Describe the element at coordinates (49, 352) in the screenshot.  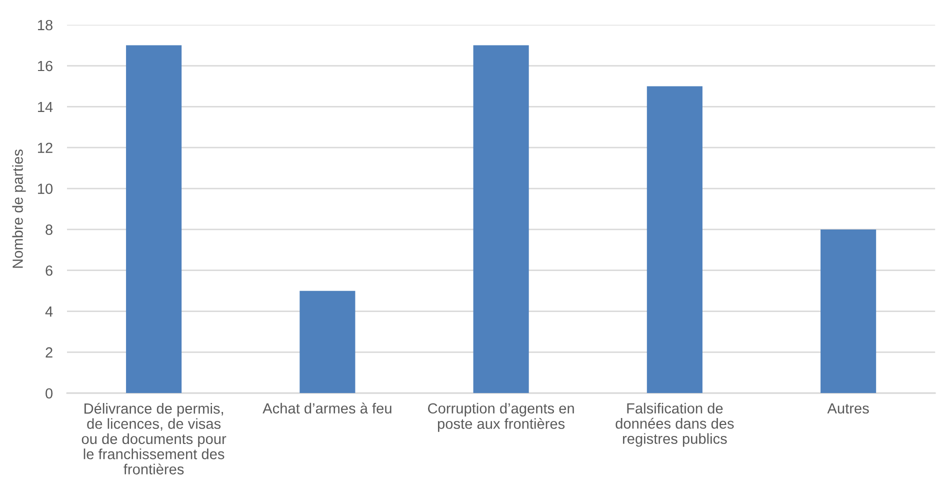
I see `y-tick-label: 2` at that location.